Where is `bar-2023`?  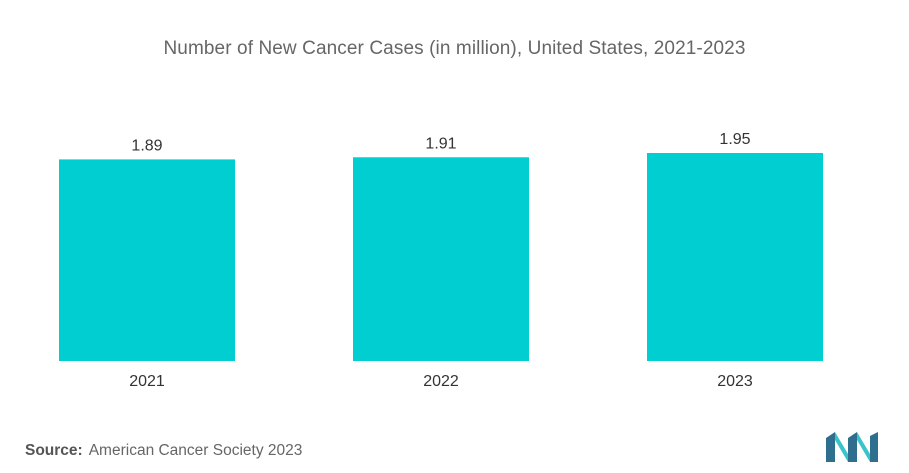
bar-2023 is located at coordinates (735, 257).